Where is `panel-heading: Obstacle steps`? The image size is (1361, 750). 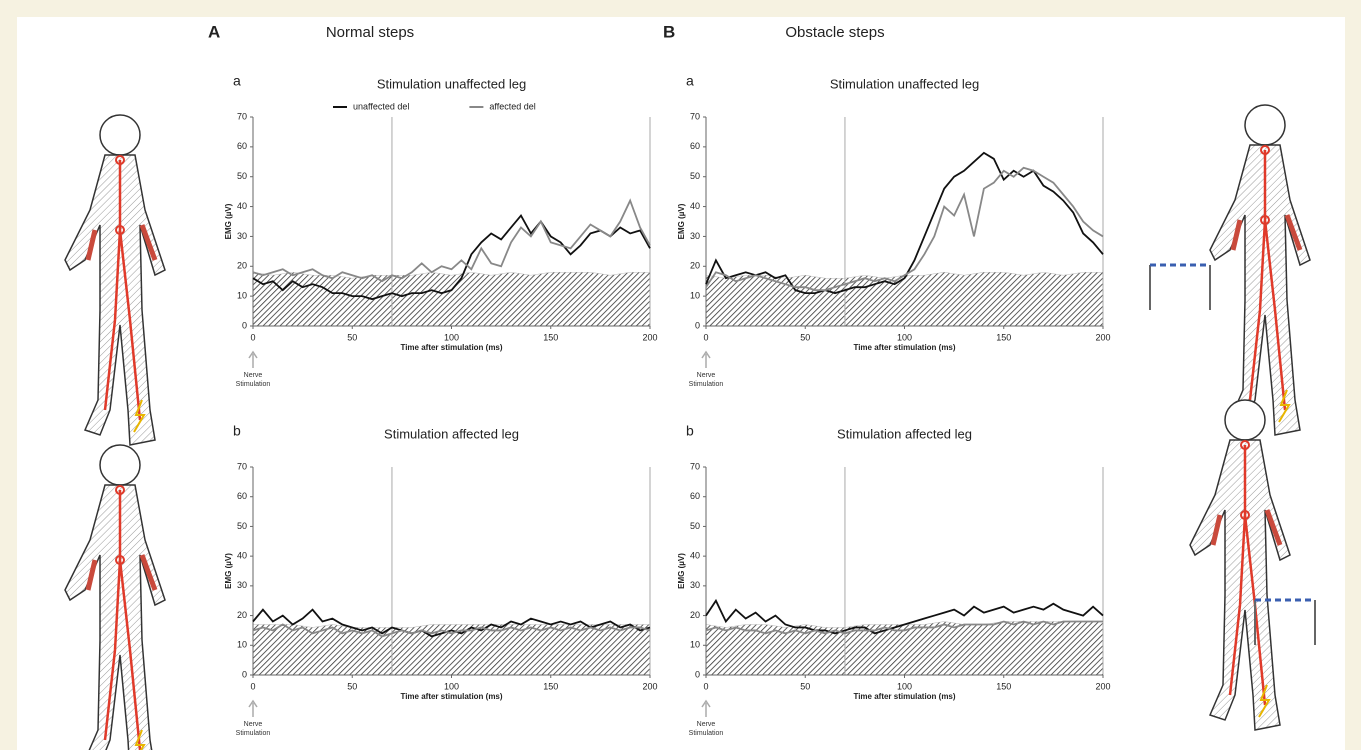
panel-heading: Obstacle steps is located at coordinates (834, 32).